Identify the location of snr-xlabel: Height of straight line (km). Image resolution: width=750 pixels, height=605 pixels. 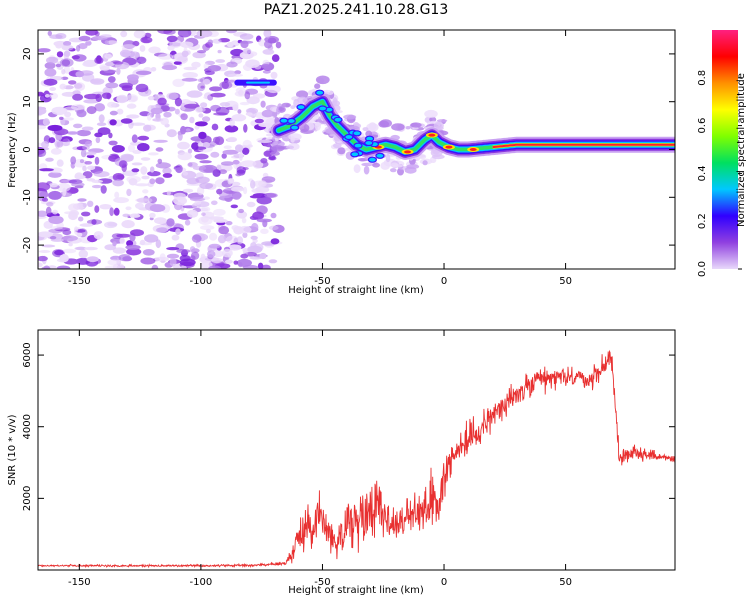
(356, 590).